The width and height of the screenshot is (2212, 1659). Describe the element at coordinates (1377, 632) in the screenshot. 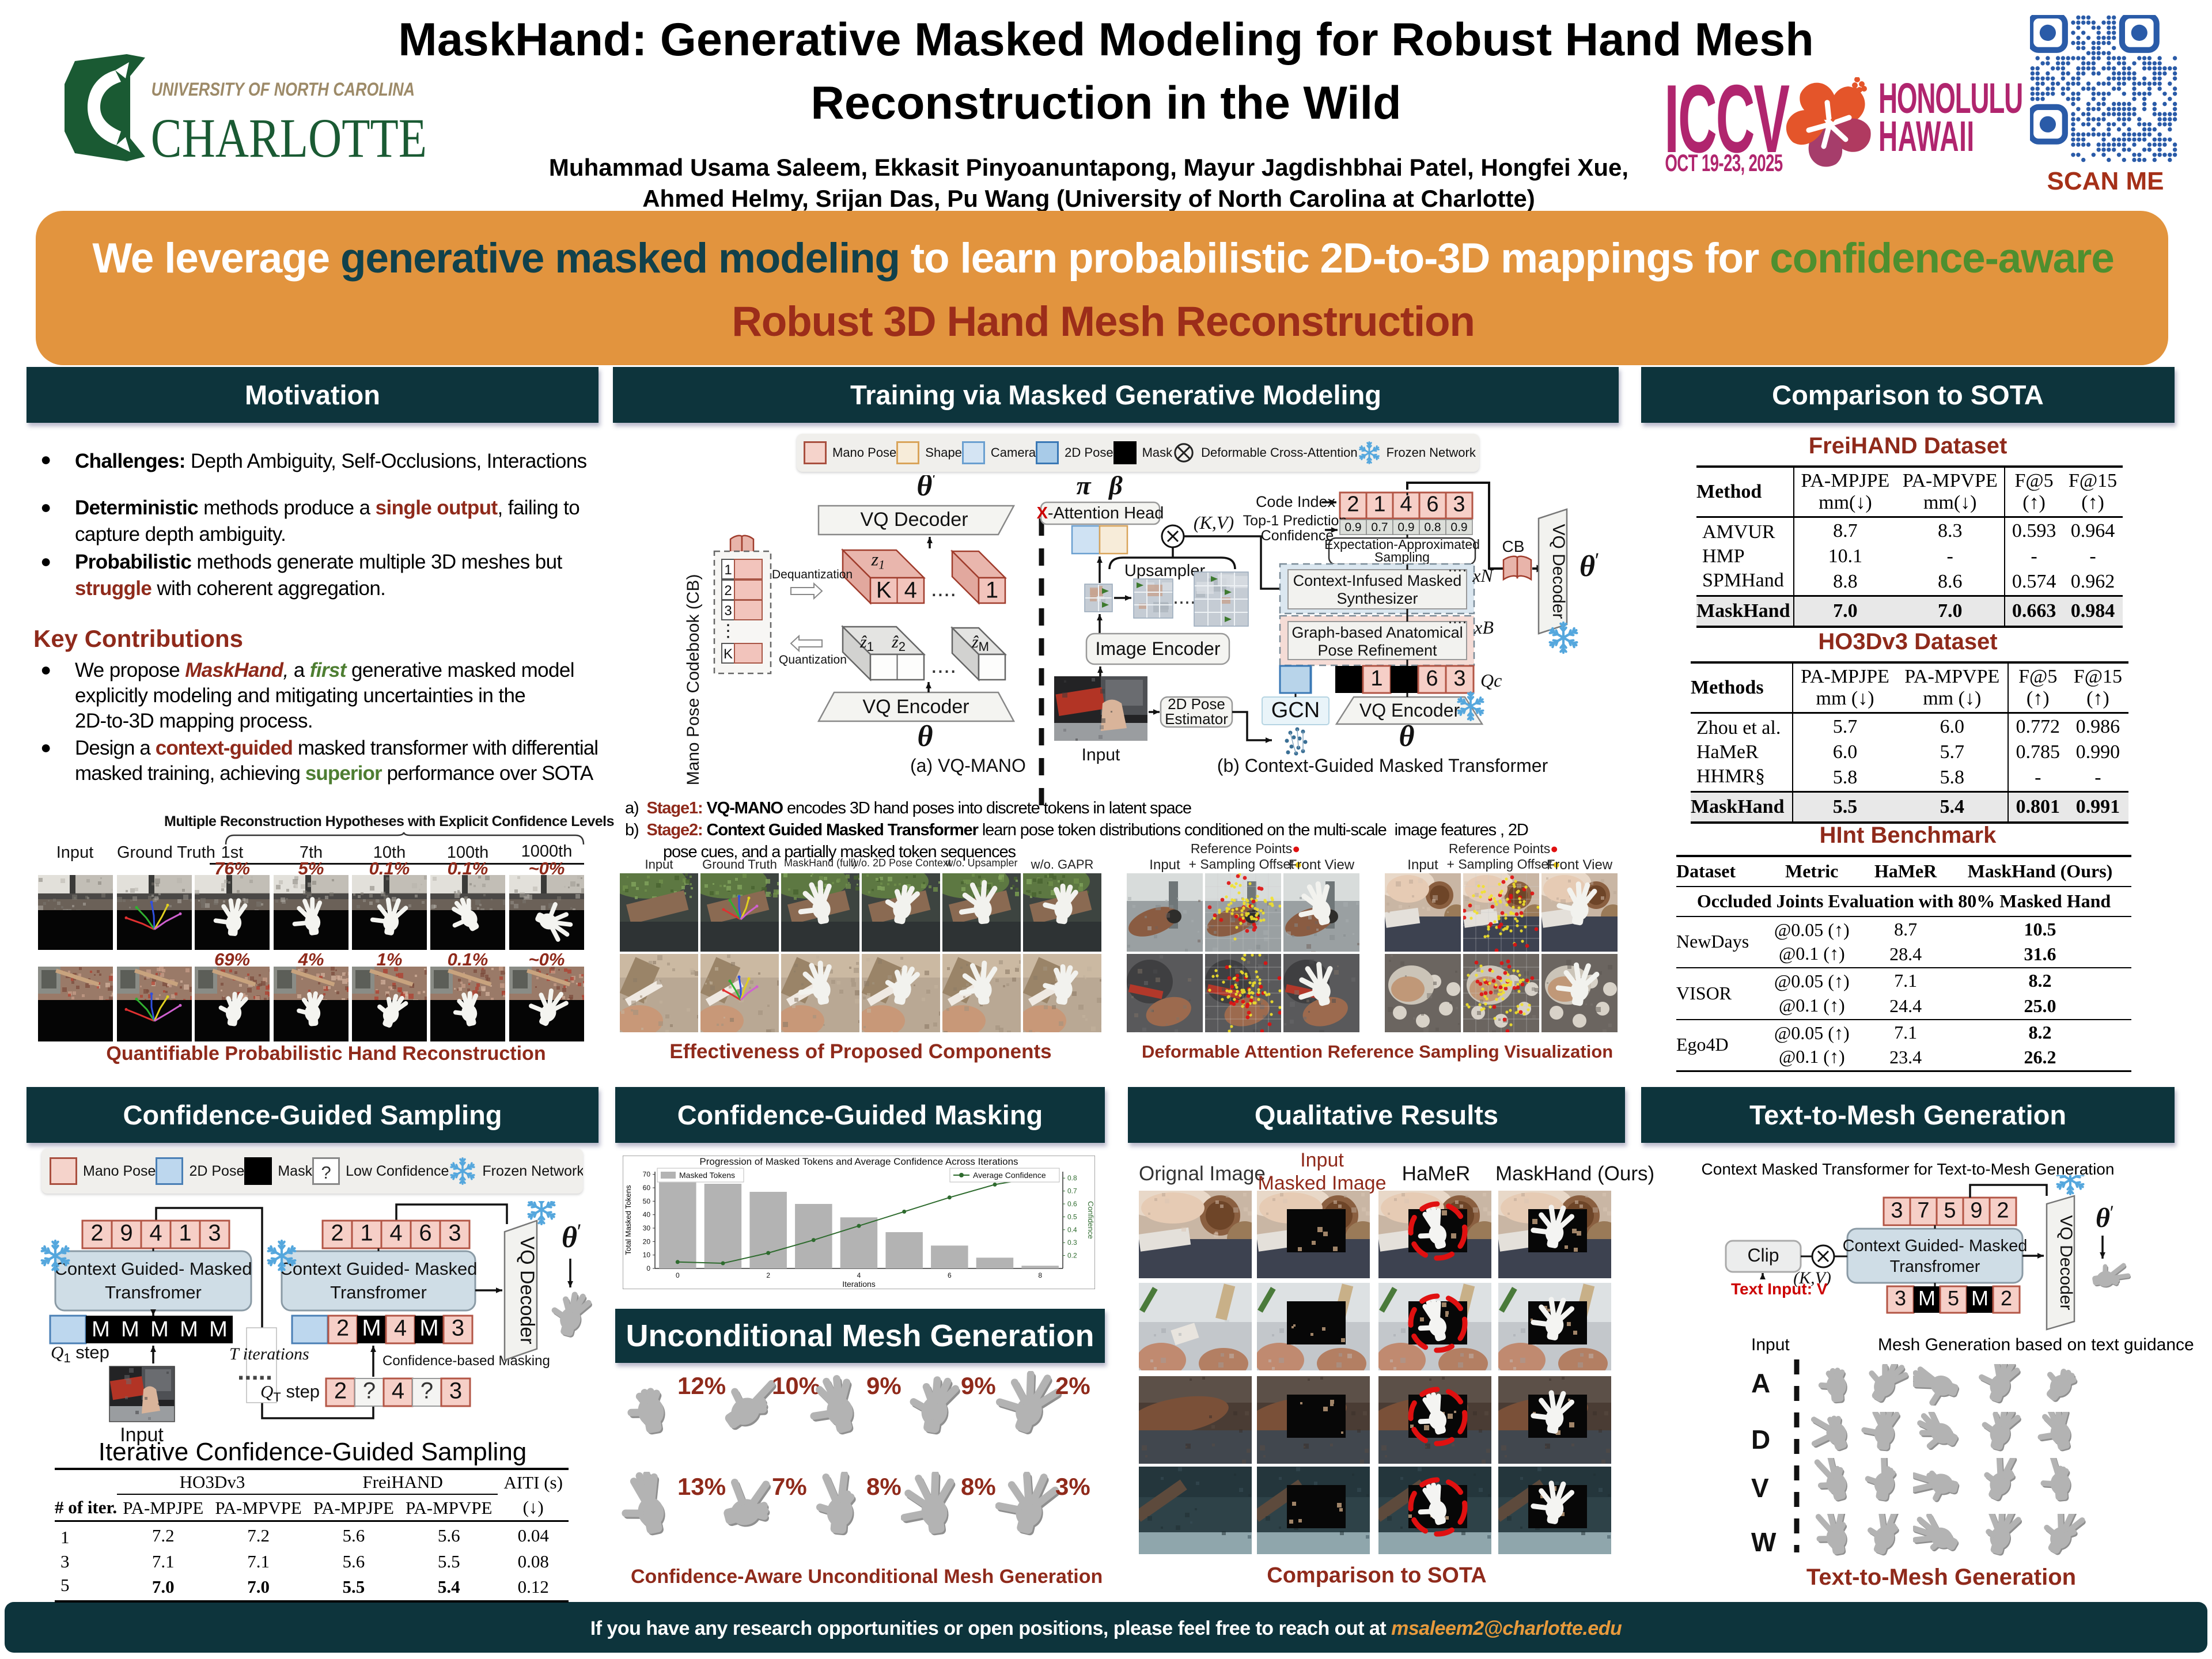

I see `svg-text: Graph-based Anatomical` at that location.